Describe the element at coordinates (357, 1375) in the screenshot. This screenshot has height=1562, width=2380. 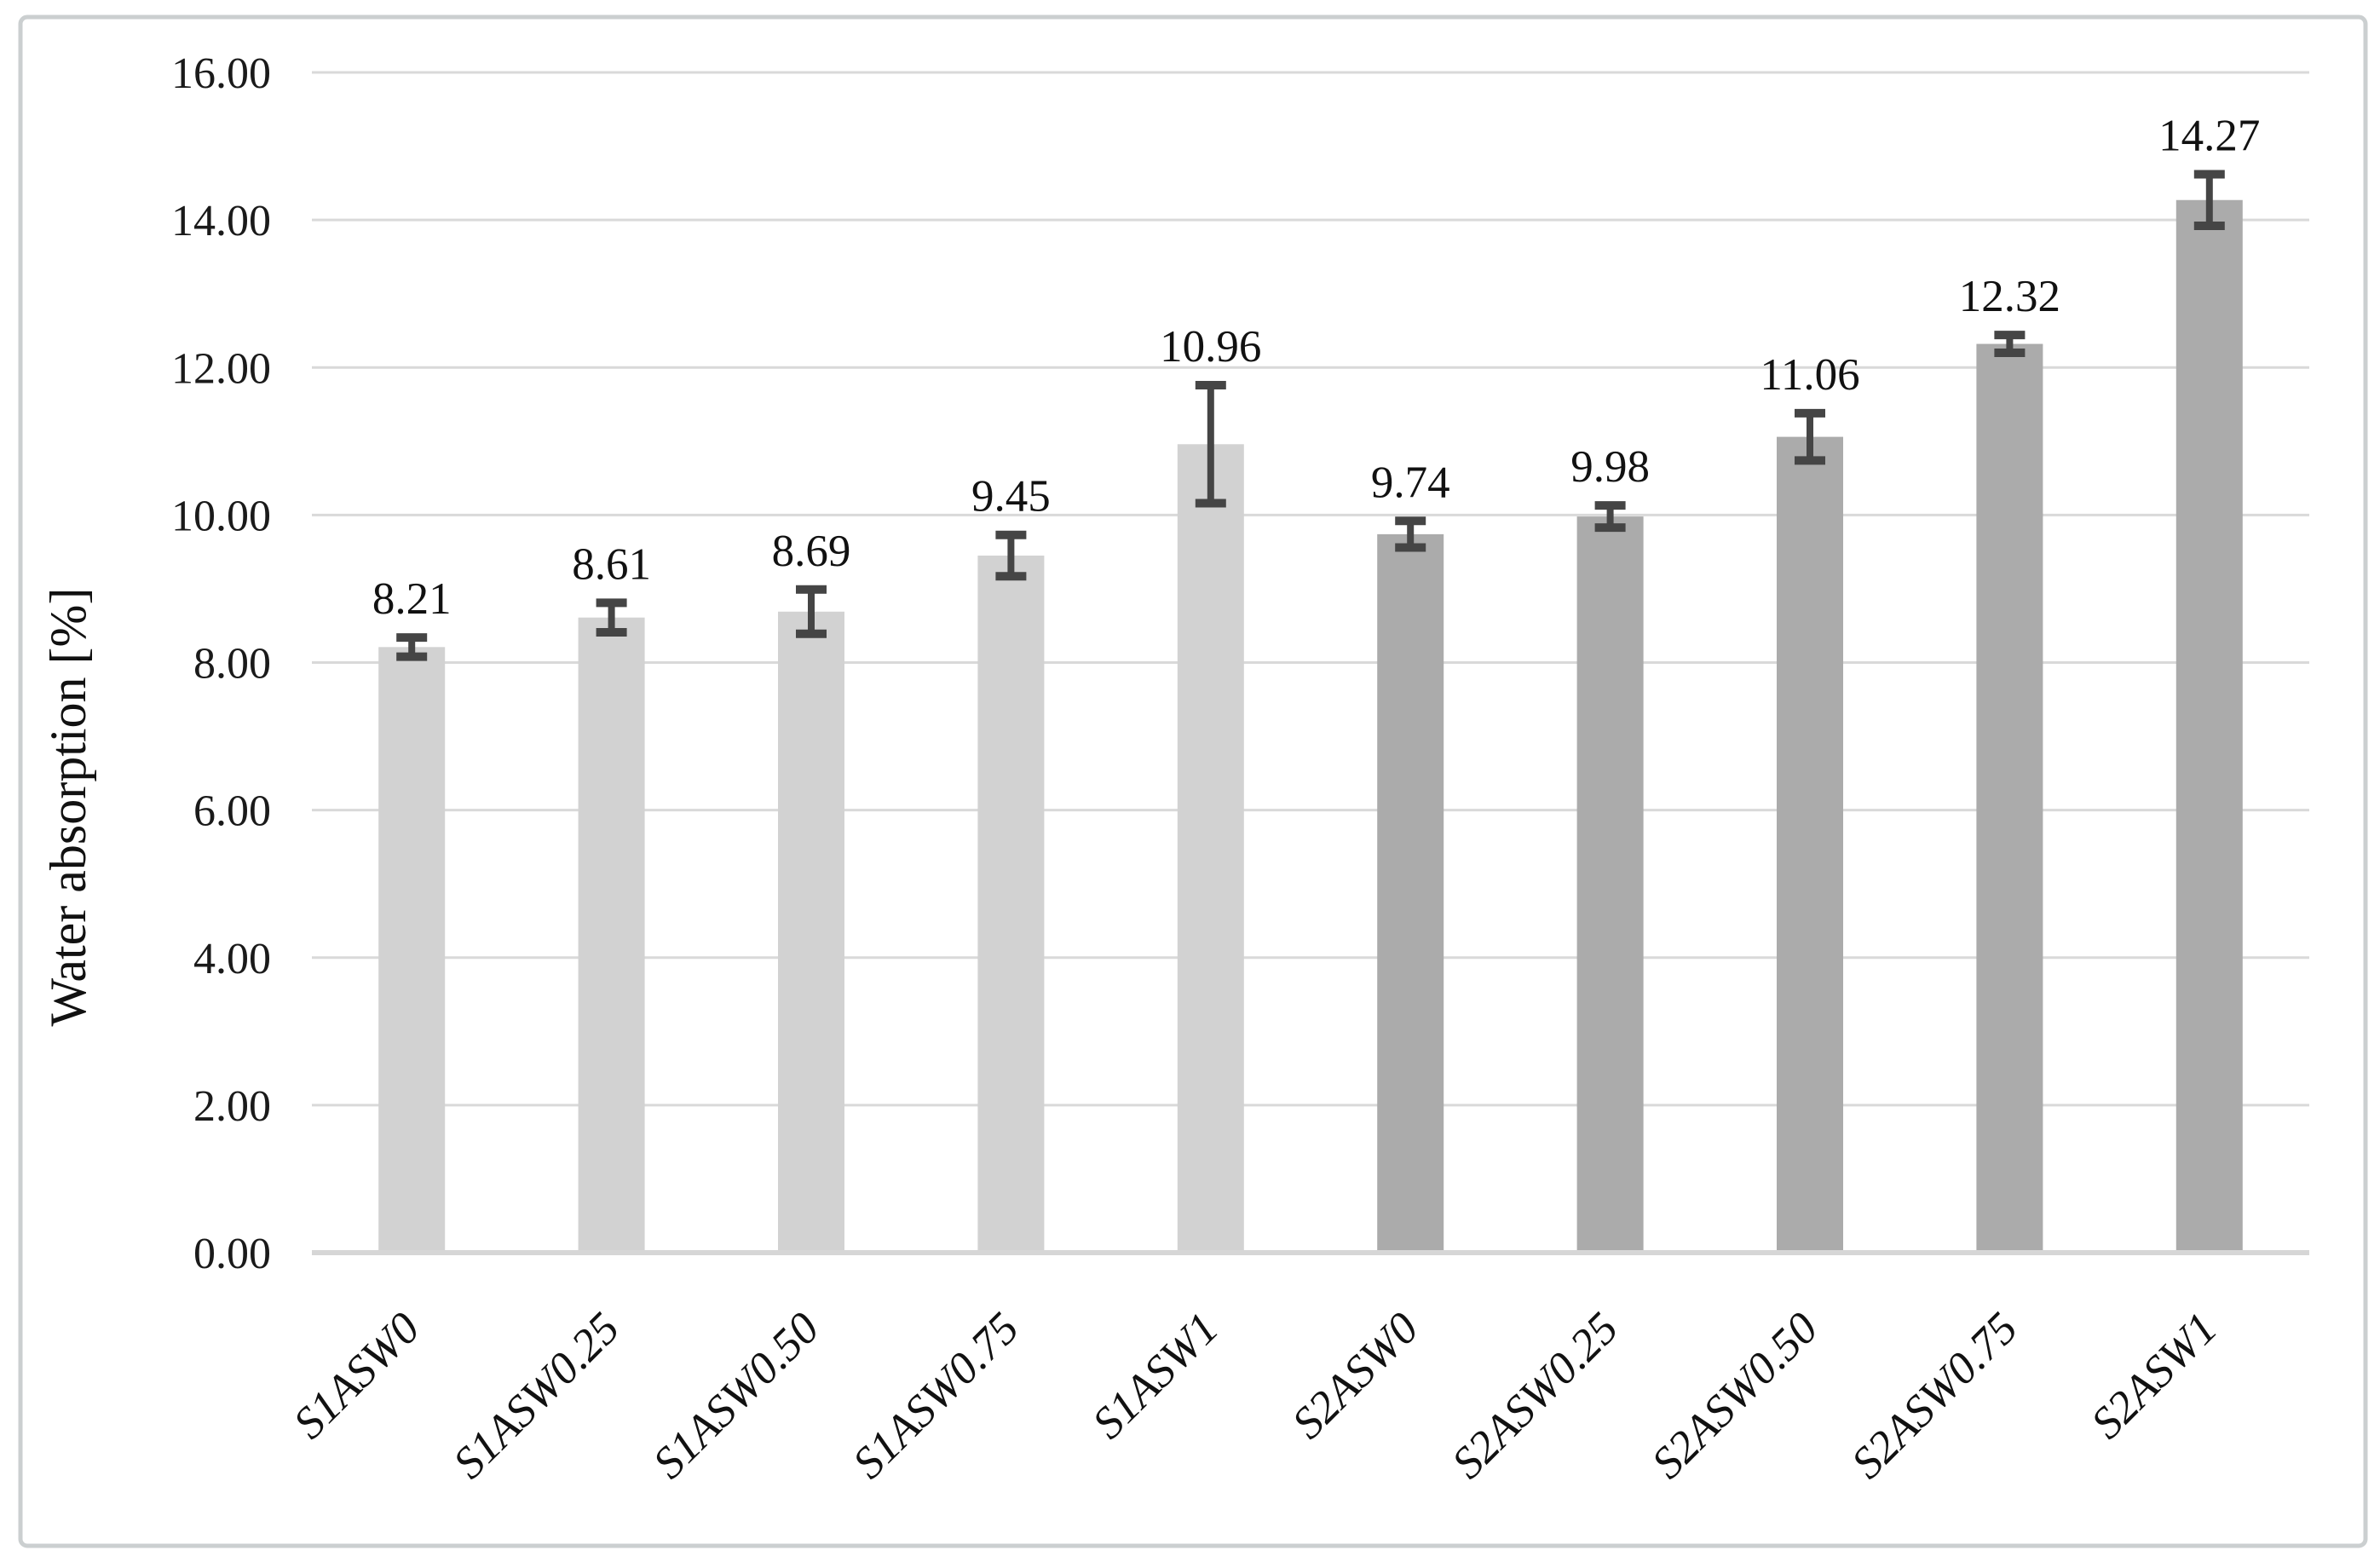
I see `x-category-label: S1ASW0` at that location.